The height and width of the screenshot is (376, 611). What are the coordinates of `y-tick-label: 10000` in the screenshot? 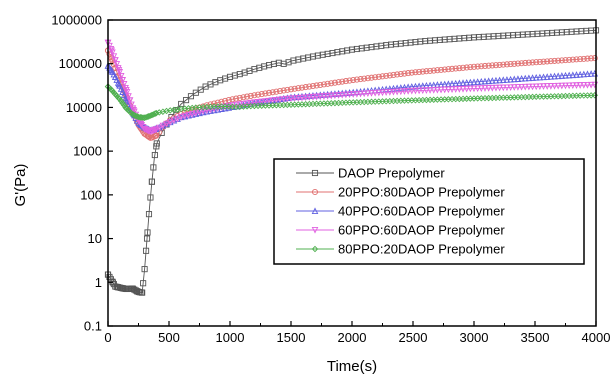 It's located at (84, 107).